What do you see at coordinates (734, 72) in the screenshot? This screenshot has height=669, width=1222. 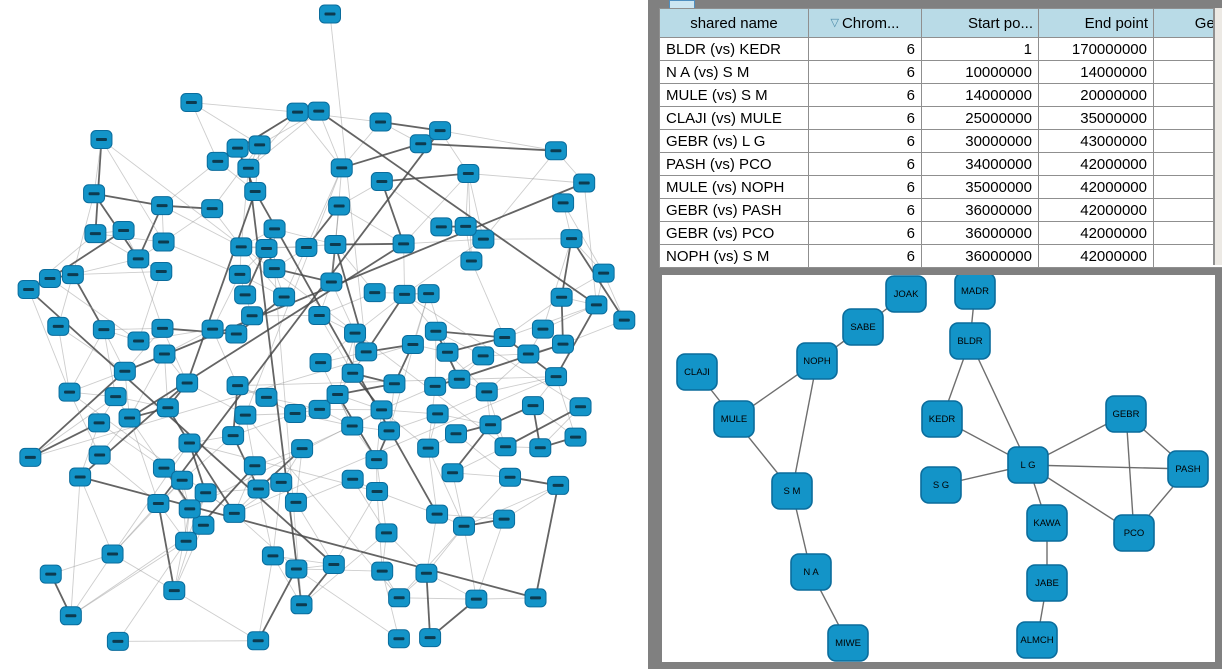 I see `table-cell: N A (vs) S M` at bounding box center [734, 72].